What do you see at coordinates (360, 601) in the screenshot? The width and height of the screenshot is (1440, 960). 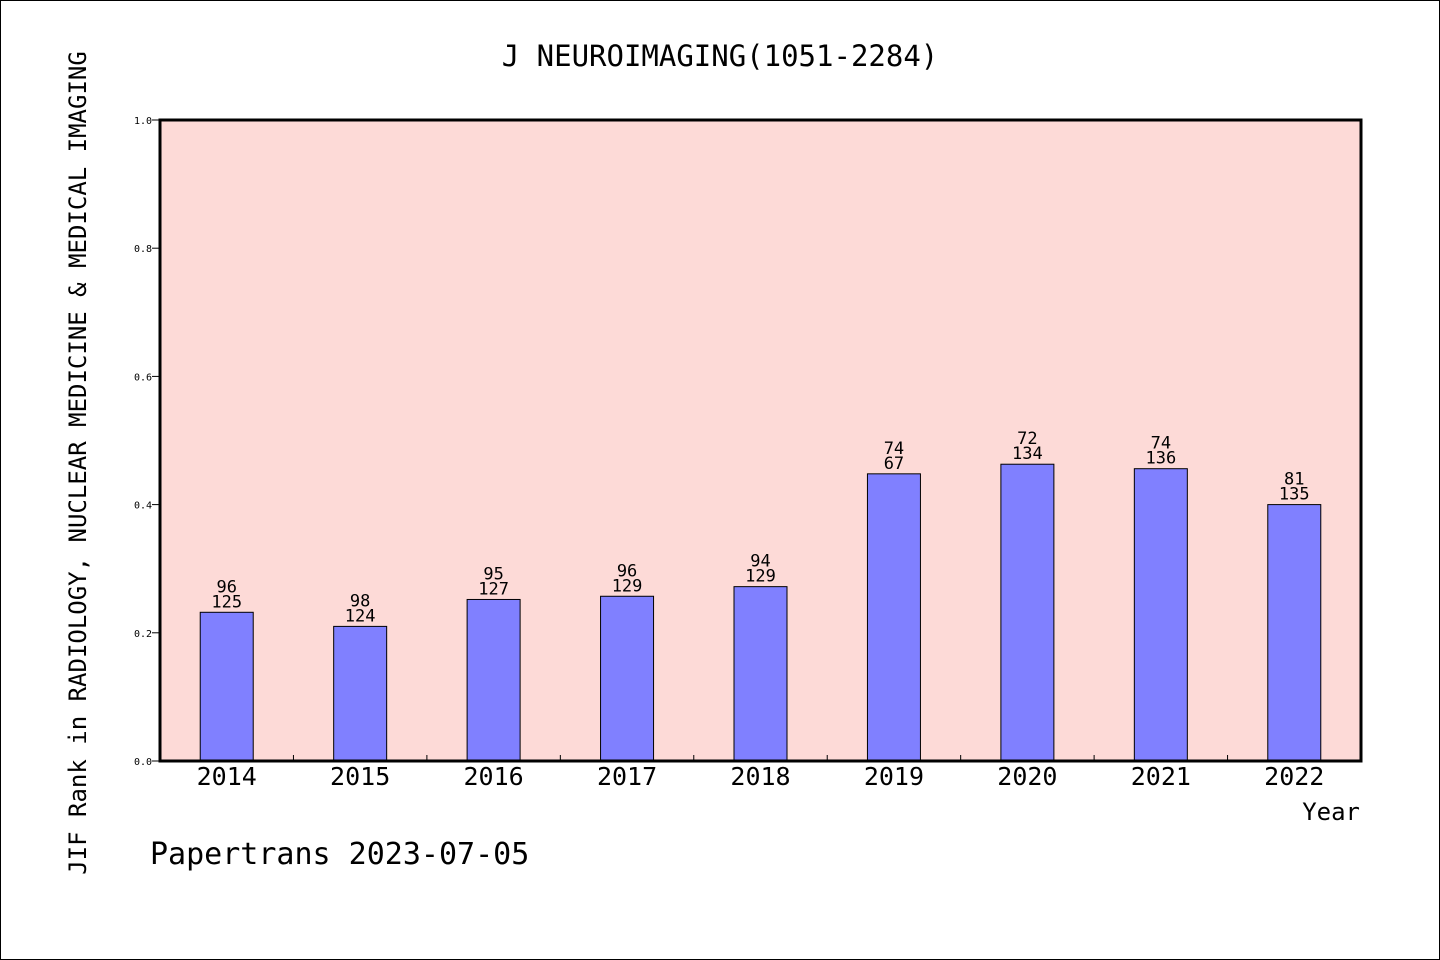 I see `bar-rank-label: 98` at bounding box center [360, 601].